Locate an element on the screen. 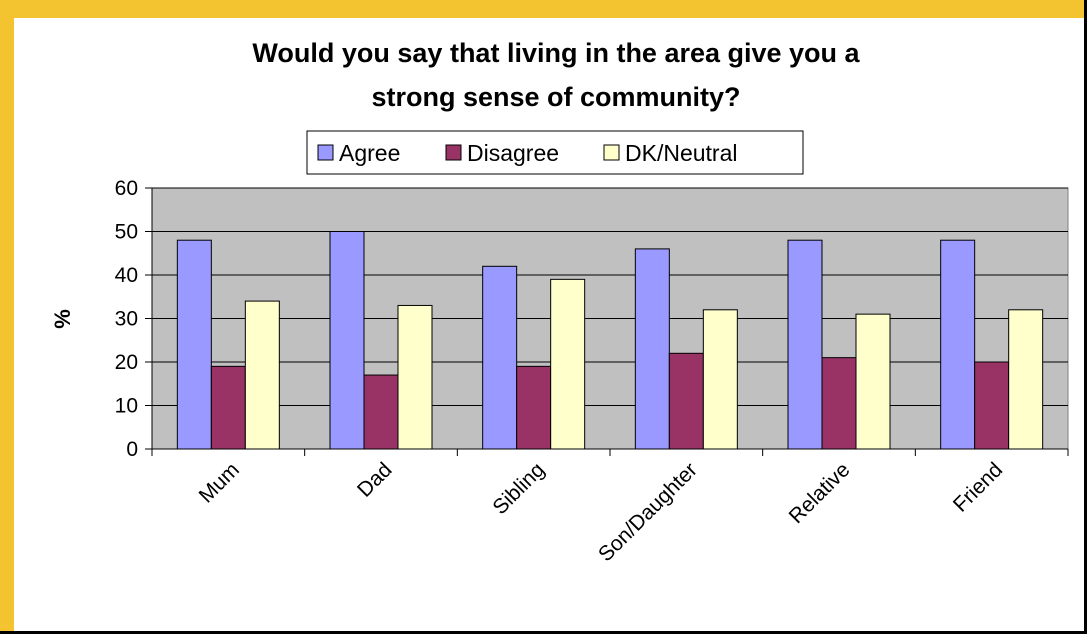 The width and height of the screenshot is (1087, 634). y-tick-label: 60 is located at coordinates (126, 188).